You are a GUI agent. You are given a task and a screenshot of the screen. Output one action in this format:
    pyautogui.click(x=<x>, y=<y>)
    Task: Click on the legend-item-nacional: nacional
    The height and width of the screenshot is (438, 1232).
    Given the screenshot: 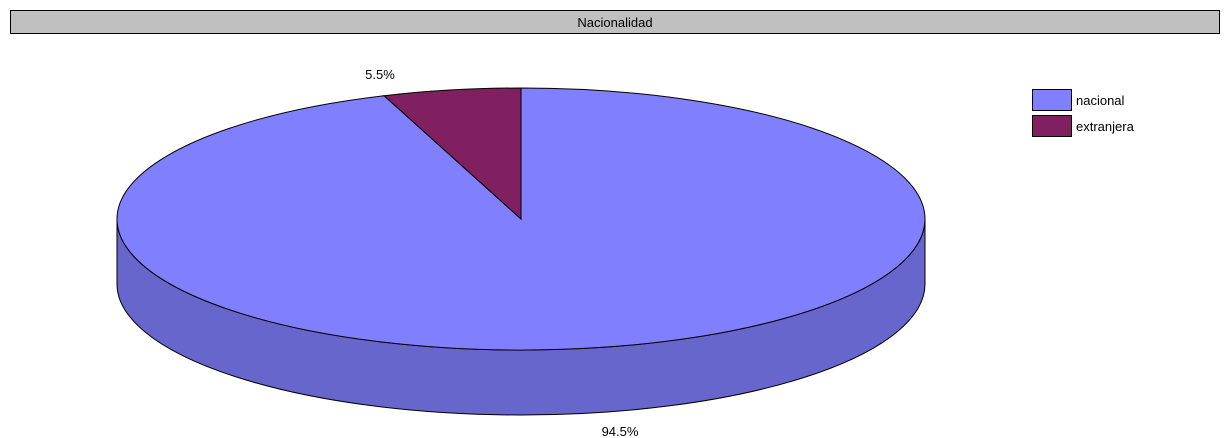 What is the action you would take?
    pyautogui.click(x=1083, y=100)
    